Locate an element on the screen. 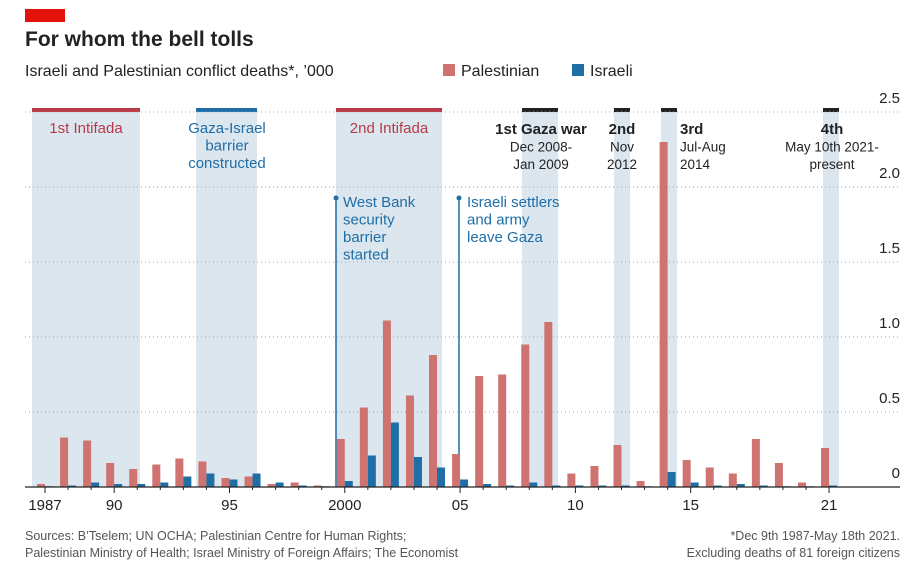  y-tick-label: 2.5 is located at coordinates (889, 98).